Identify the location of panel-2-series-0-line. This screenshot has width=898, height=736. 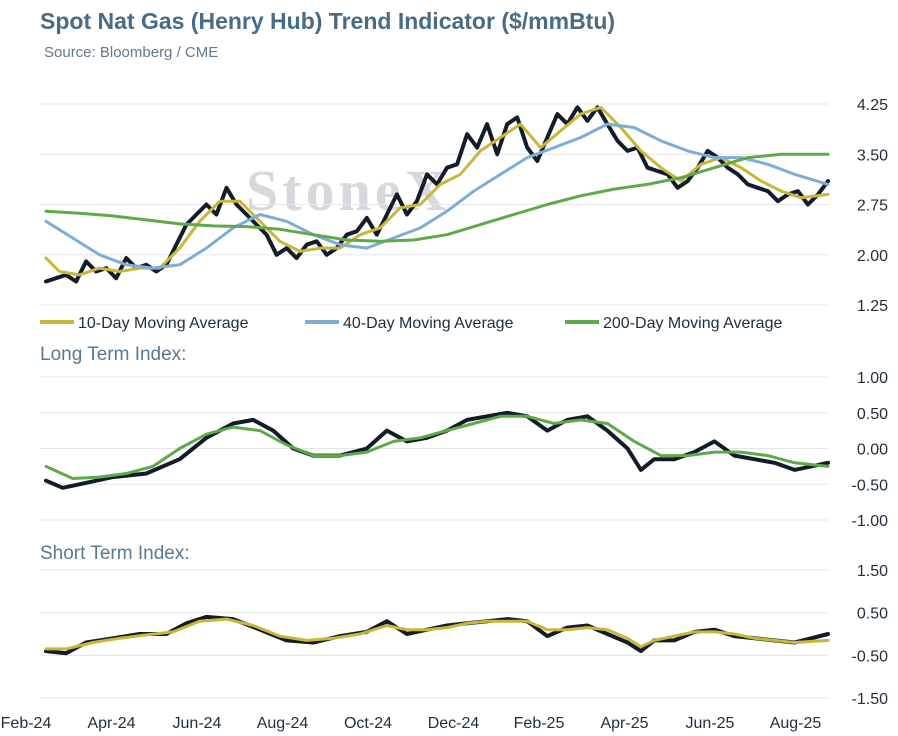
(437, 635).